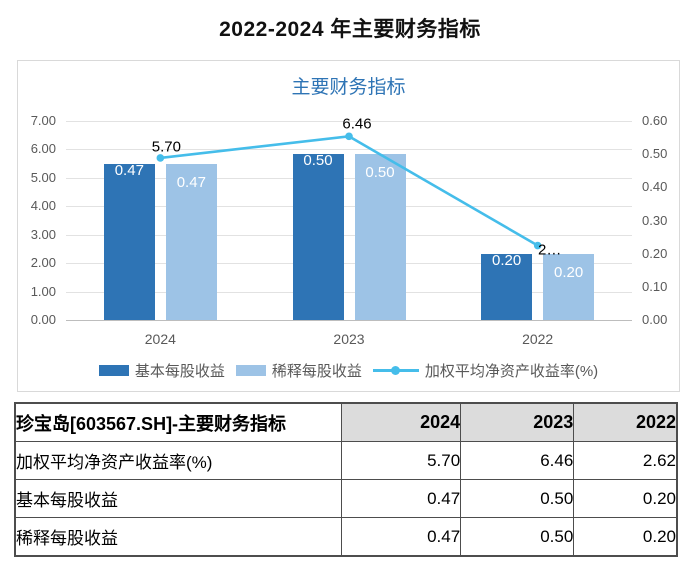  I want to click on bar-label-diluted-eps-2022: 0.20, so click(569, 272).